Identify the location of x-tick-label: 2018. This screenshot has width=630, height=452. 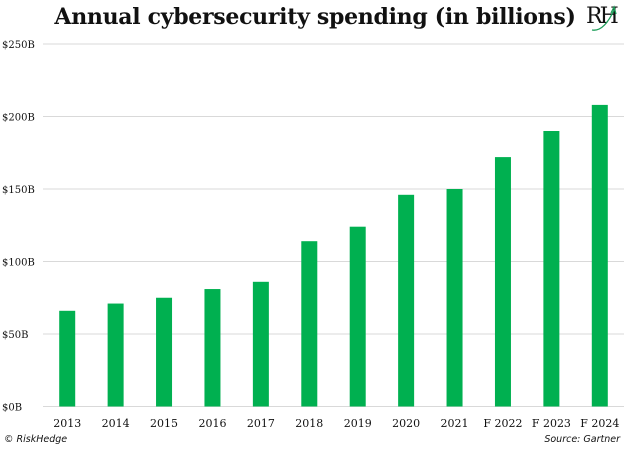
(309, 423).